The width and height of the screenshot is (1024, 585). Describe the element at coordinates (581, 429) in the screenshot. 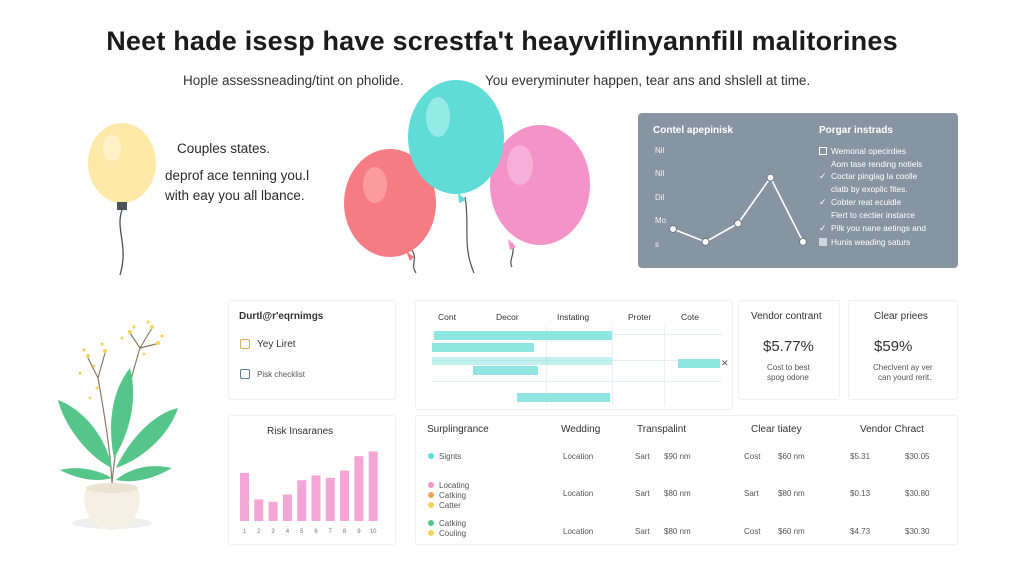

I see `table-header-2: Wedding` at that location.